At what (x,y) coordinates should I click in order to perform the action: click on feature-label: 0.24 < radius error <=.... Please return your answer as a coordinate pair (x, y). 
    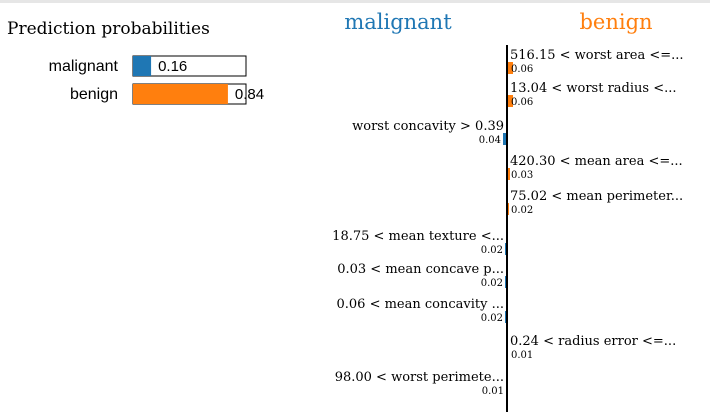
    Looking at the image, I should click on (593, 341).